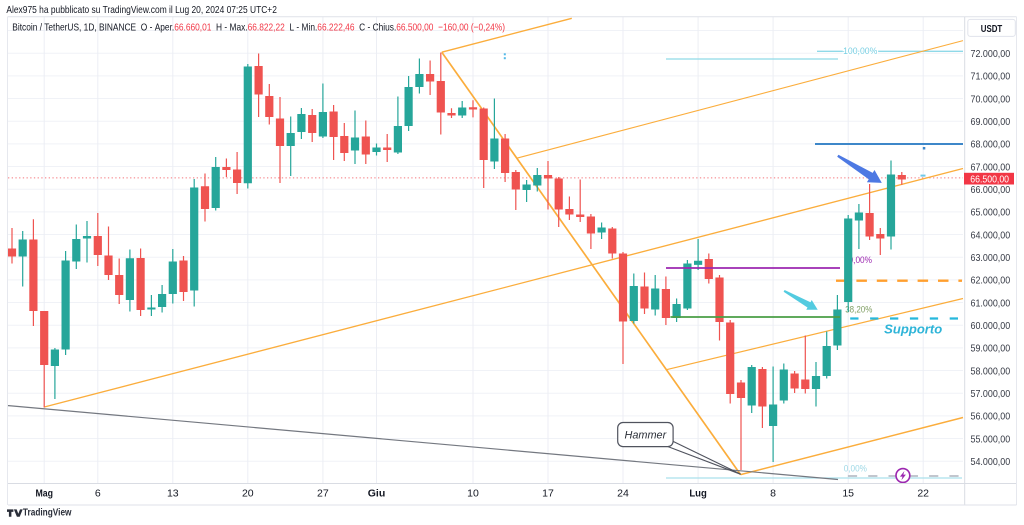 The width and height of the screenshot is (1024, 525). Describe the element at coordinates (991, 349) in the screenshot. I see `svg-text: 59.000,00` at that location.